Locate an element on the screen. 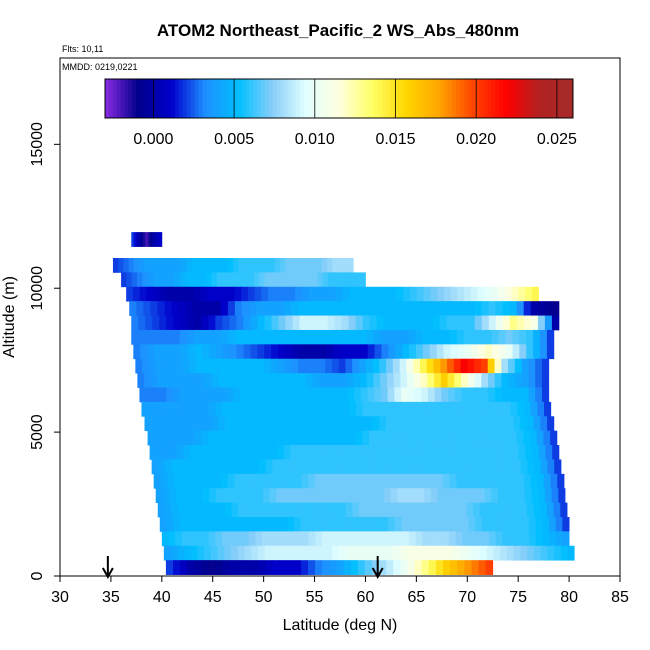 This screenshot has width=650, height=650. x-tick-label: 35 is located at coordinates (111, 597).